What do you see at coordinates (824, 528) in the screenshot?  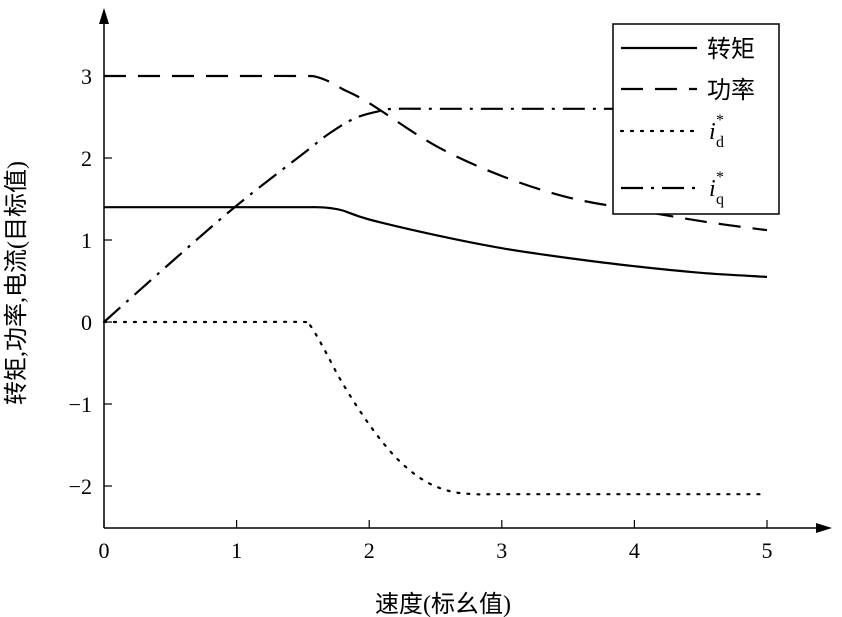 I see `x-axis-arrow` at bounding box center [824, 528].